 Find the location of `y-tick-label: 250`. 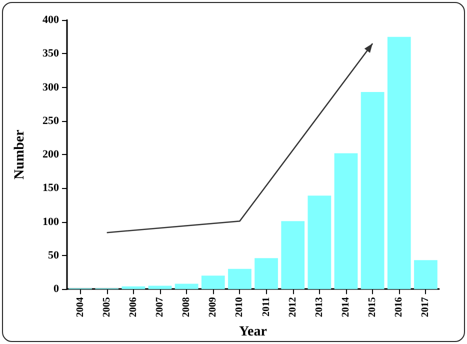

y-tick-label: 250 is located at coordinates (51, 120).